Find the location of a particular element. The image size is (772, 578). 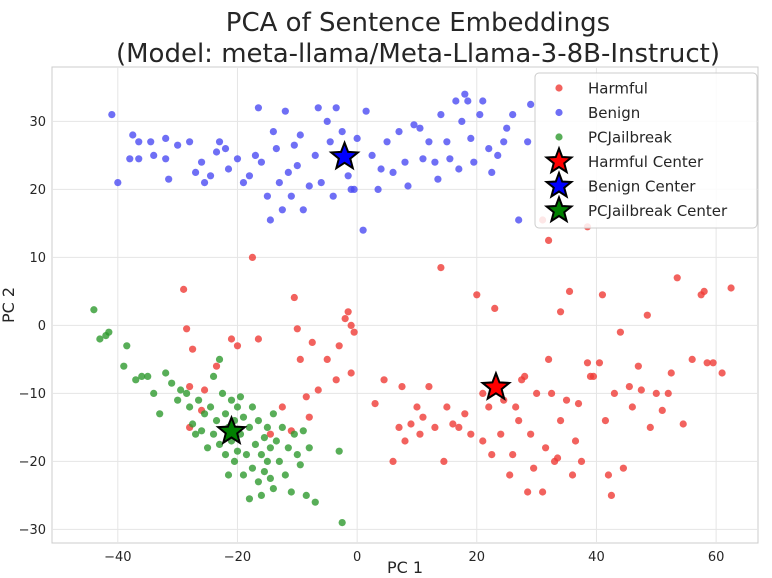

benign-center-marker is located at coordinates (344, 155).